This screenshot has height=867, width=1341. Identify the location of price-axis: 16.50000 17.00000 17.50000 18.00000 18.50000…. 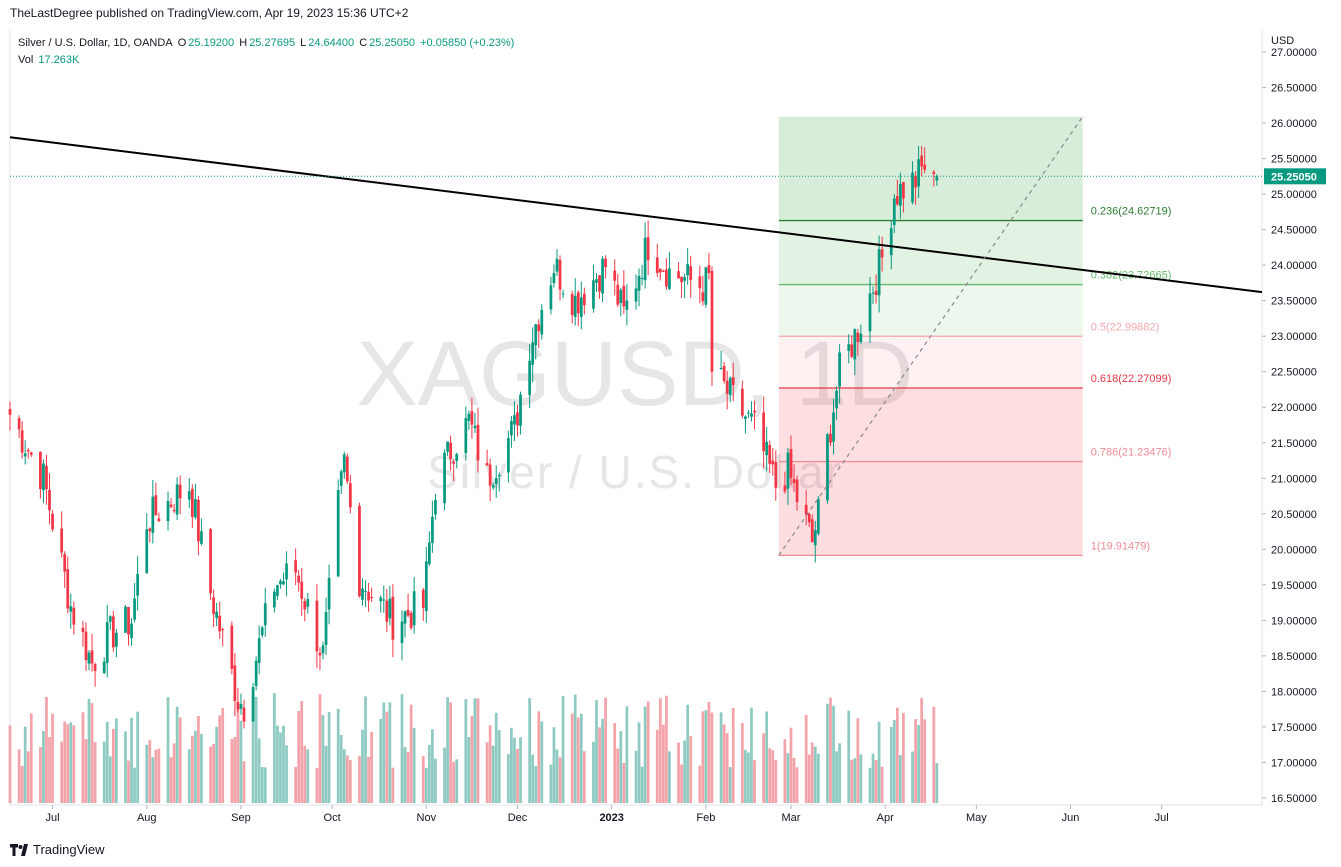
(1289, 426).